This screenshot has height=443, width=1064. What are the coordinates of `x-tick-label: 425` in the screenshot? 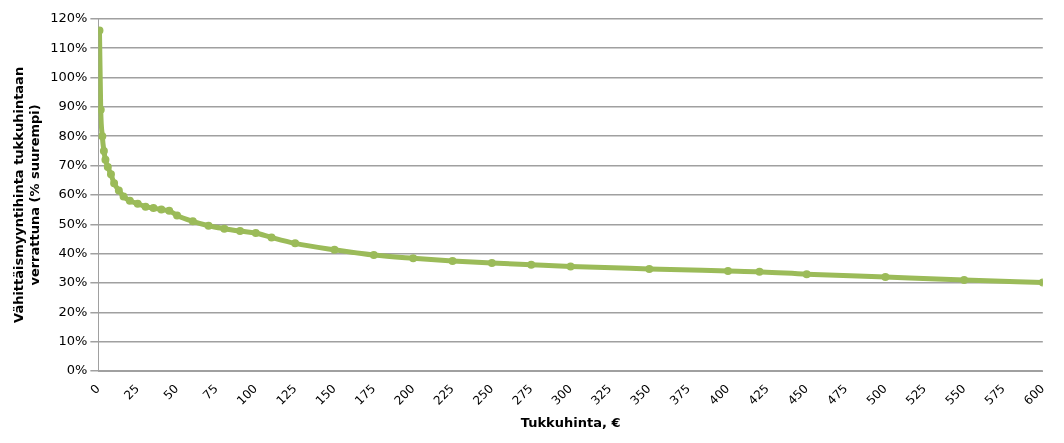 It's located at (758, 394).